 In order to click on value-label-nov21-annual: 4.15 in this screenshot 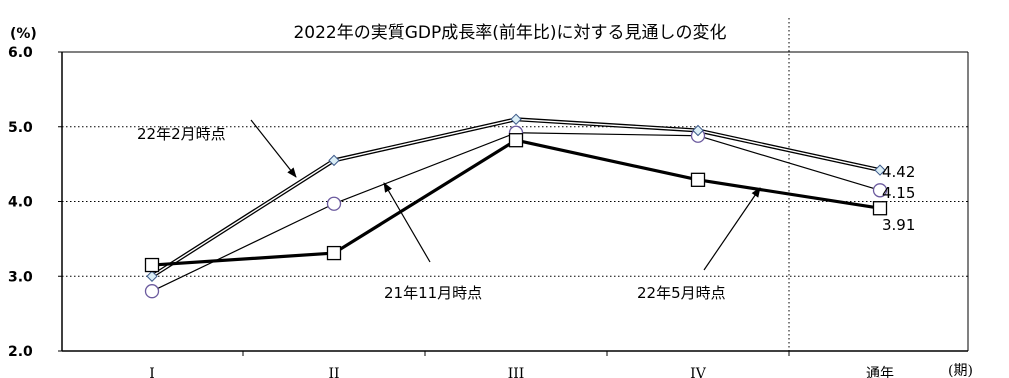, I will do `click(898, 193)`.